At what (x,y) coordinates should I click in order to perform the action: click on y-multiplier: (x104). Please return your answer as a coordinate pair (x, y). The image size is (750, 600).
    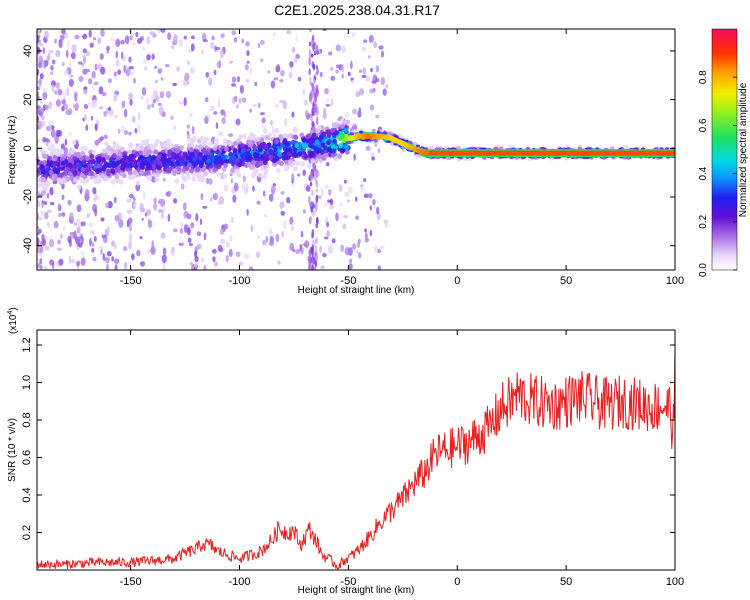
    Looking at the image, I should click on (13, 320).